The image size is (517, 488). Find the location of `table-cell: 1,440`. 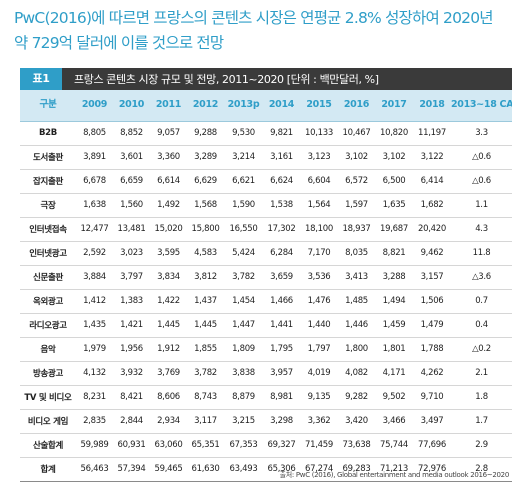

table-cell: 1,440 is located at coordinates (319, 325).